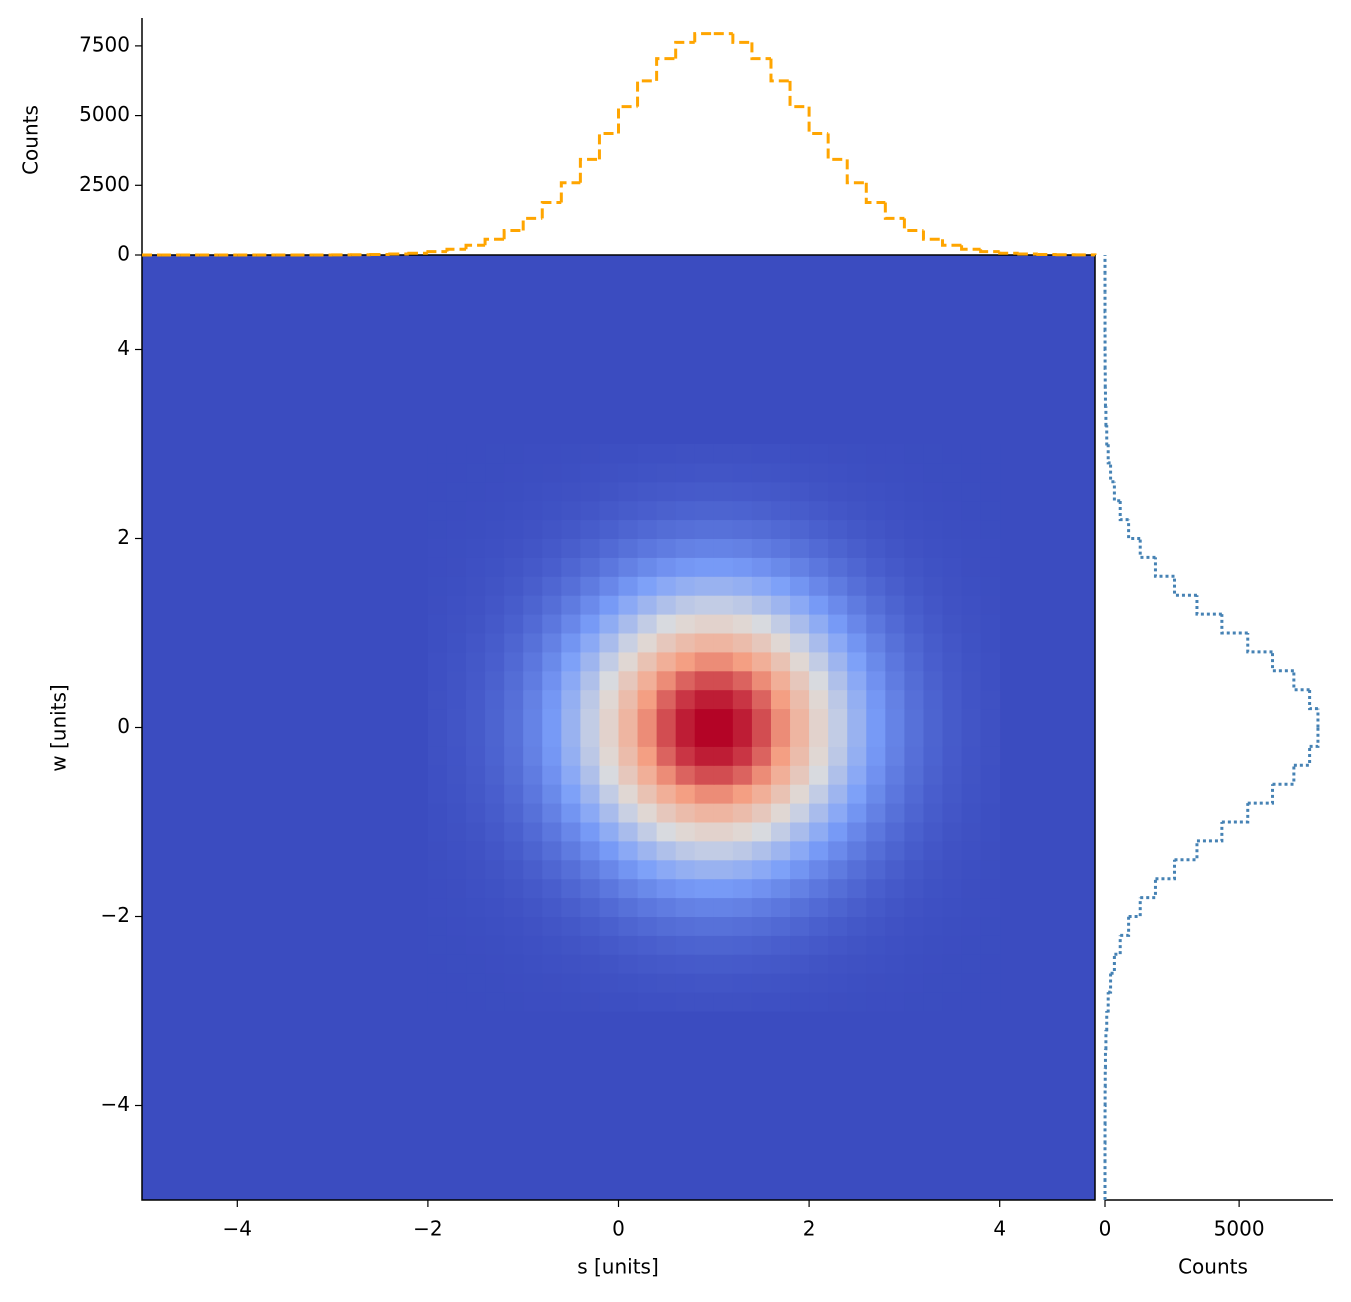 The image size is (1351, 1302). I want to click on y-tick-label: −4, so click(115, 1104).